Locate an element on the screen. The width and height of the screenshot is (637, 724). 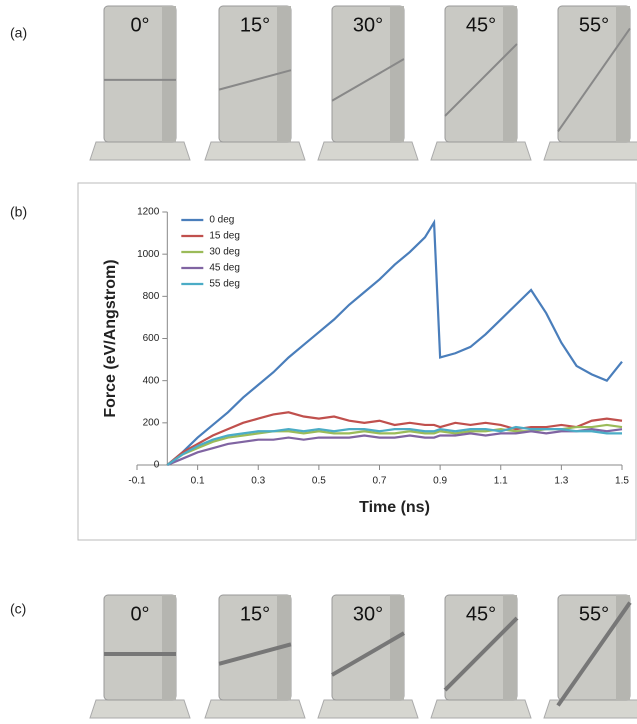
y-tick-label: 600 is located at coordinates (151, 338).